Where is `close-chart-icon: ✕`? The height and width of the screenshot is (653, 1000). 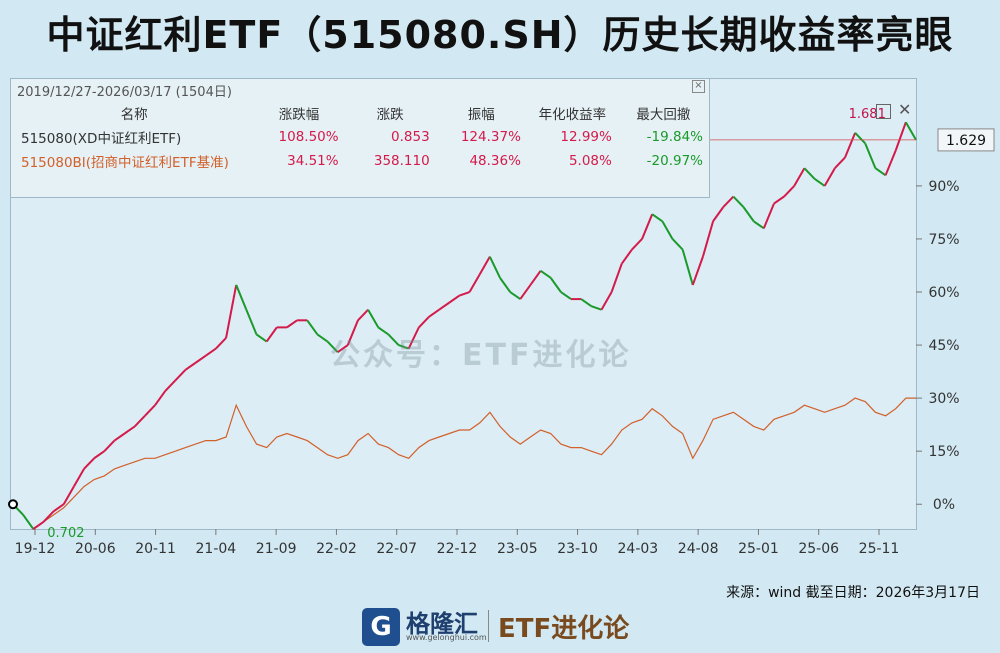 close-chart-icon: ✕ is located at coordinates (905, 109).